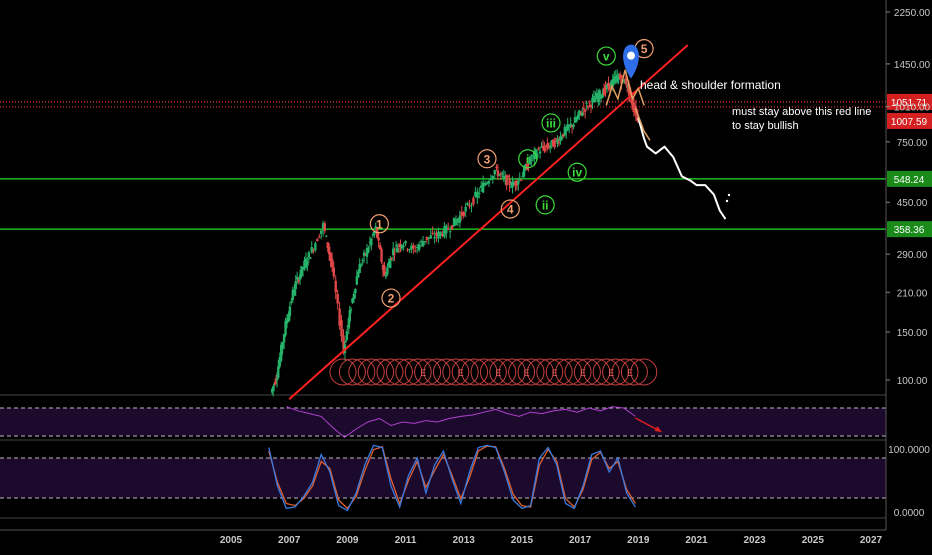 This screenshot has width=932, height=555. I want to click on x-tick-label: 2027, so click(871, 540).